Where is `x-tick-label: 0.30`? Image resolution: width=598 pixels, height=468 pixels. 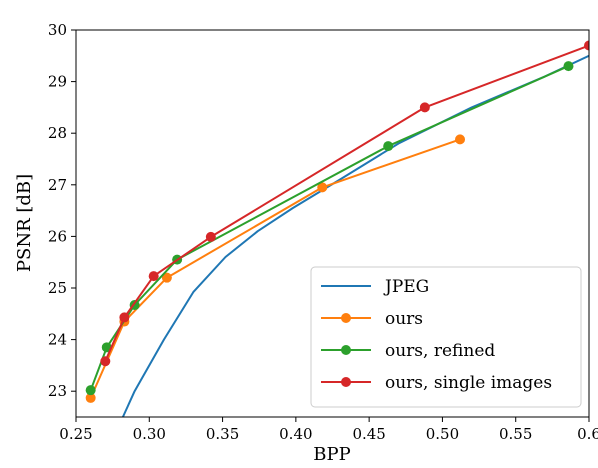 x-tick-label: 0.30 is located at coordinates (149, 434).